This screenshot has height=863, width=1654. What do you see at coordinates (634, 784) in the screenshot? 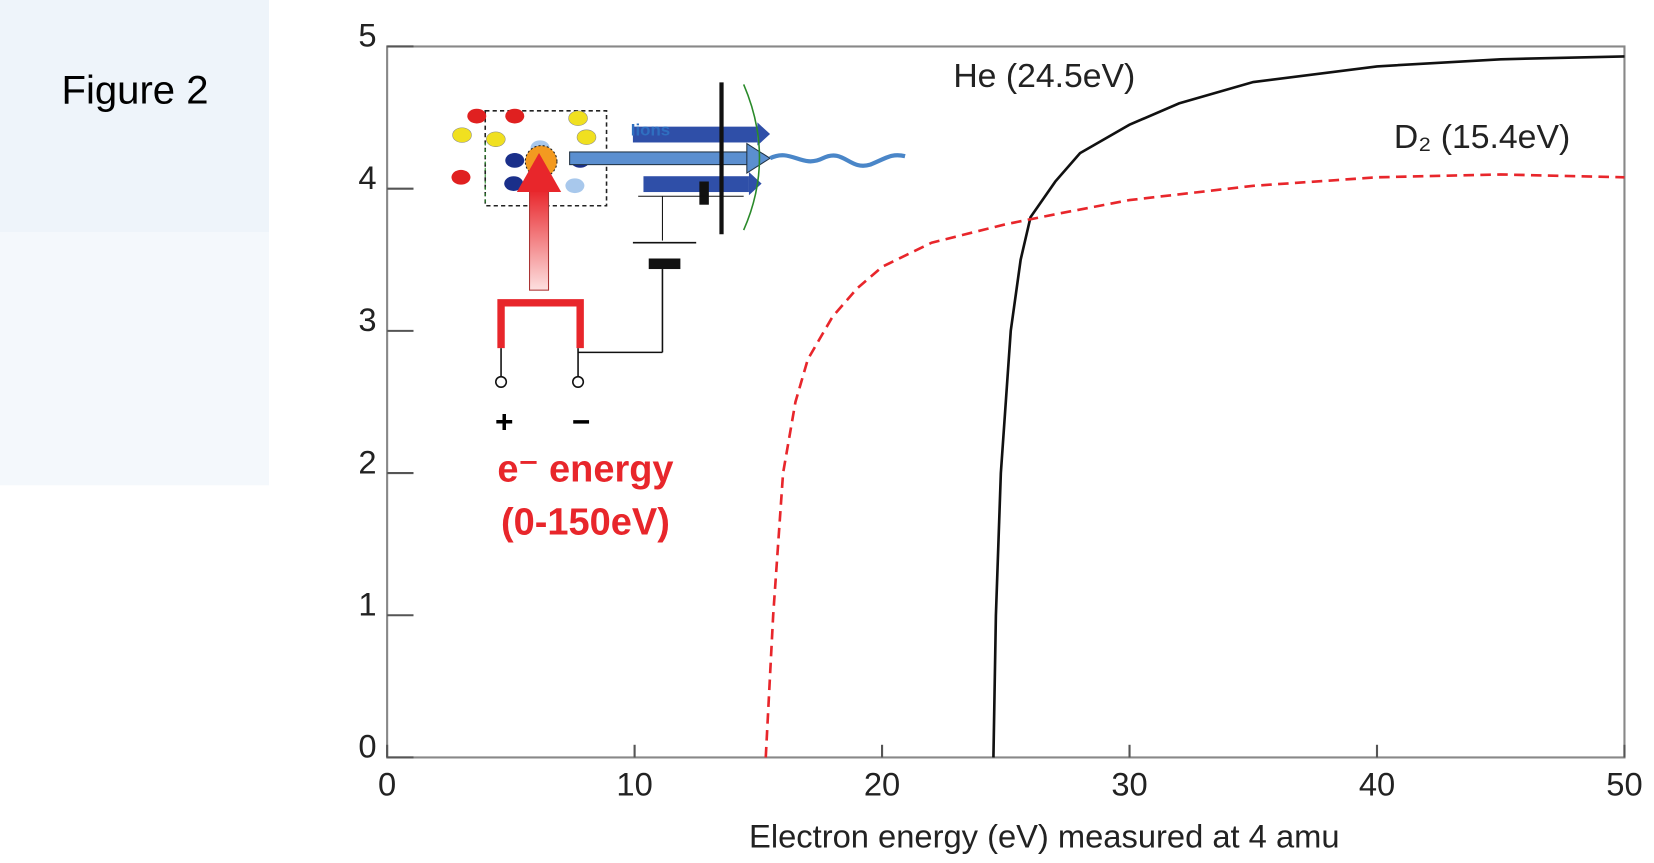
I see `x-tick-label: 10` at bounding box center [634, 784].